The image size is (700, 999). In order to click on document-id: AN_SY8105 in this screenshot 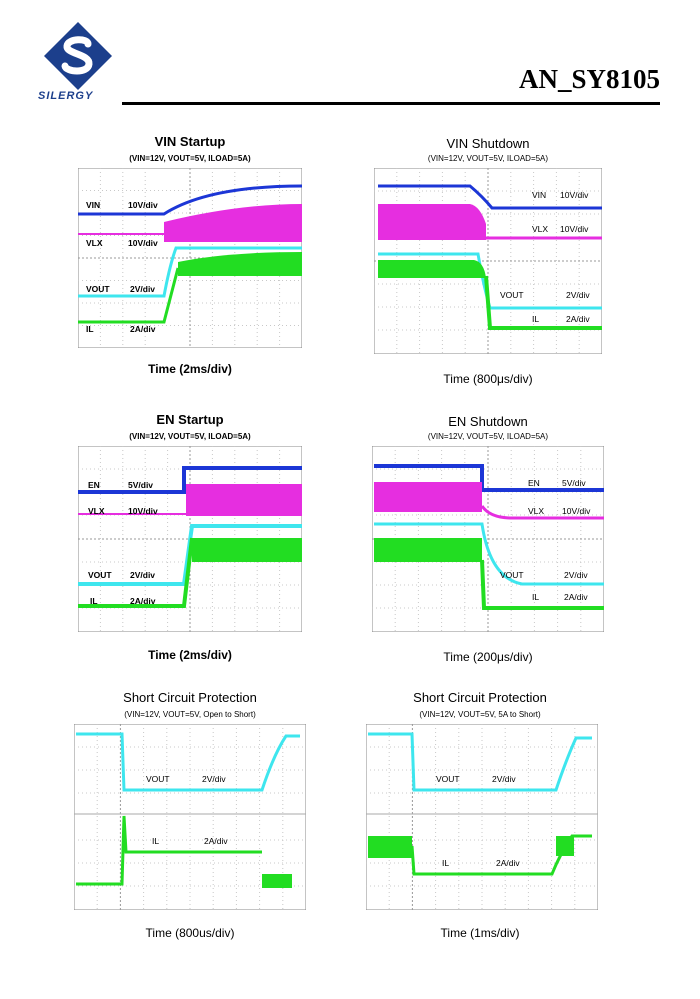, I will do `click(589, 79)`.